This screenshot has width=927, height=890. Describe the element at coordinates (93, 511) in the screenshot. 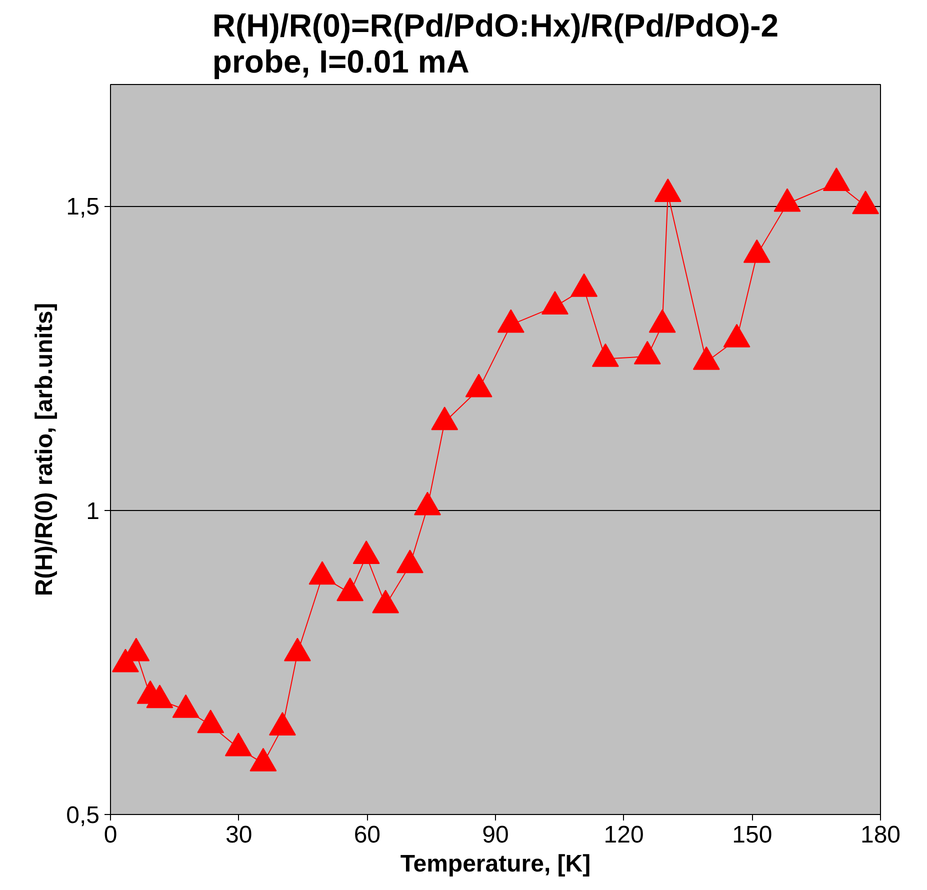

I see `y-tick-label: 1` at that location.